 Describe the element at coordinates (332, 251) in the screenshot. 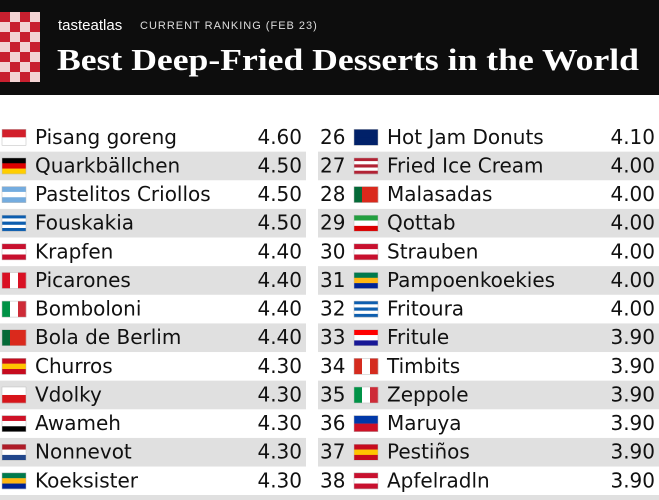

I see `rank: 30` at that location.